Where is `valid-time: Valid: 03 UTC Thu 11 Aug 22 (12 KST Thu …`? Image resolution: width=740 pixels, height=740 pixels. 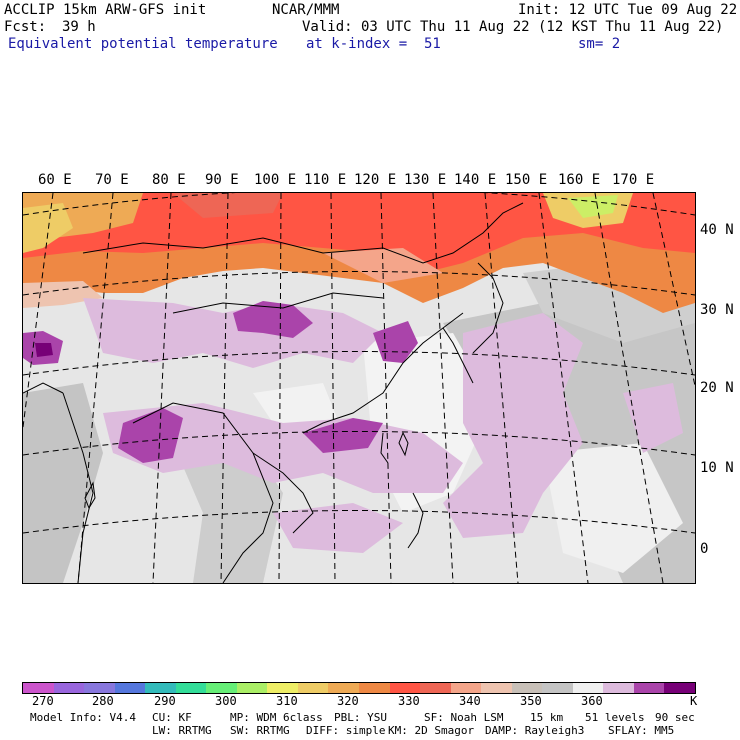
valid-time: Valid: 03 UTC Thu 11 Aug 22 (12 KST Thu … is located at coordinates (513, 27).